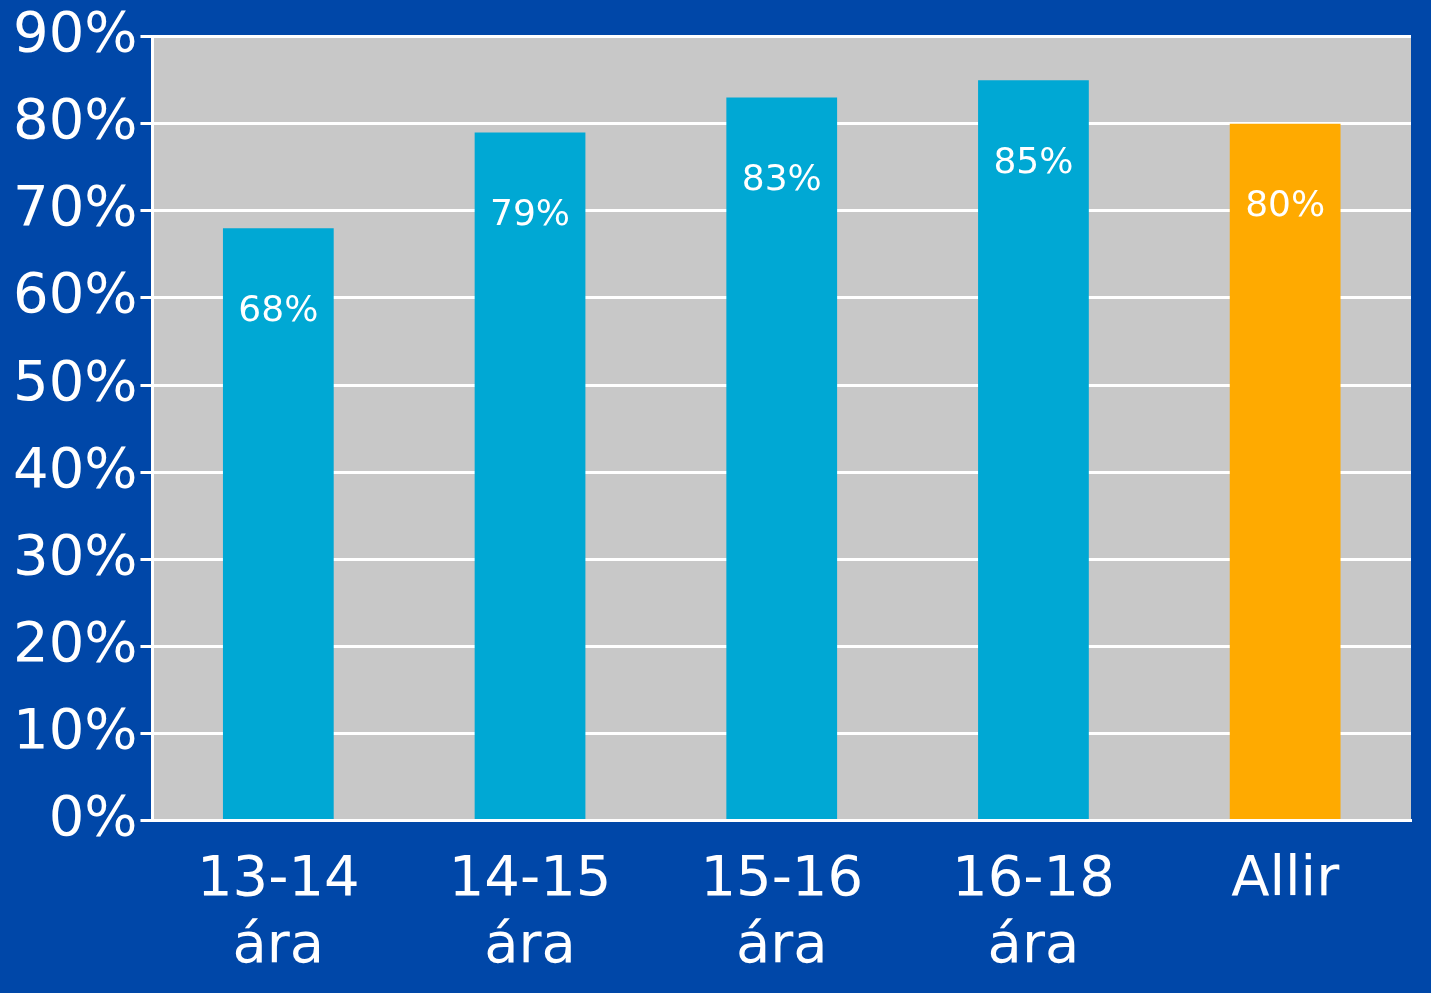  I want to click on y-tick-label: 60%, so click(75, 293).